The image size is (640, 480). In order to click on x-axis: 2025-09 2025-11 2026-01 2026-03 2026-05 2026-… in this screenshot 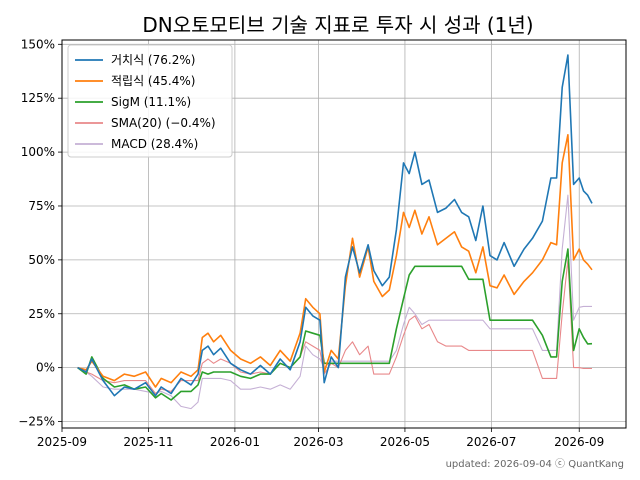, I will do `click(320, 438)`.